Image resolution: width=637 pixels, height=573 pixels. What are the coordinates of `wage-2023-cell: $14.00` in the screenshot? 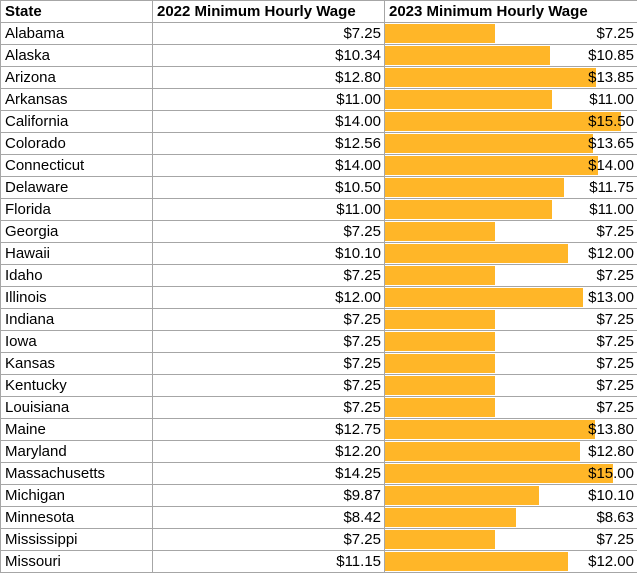 It's located at (510, 165).